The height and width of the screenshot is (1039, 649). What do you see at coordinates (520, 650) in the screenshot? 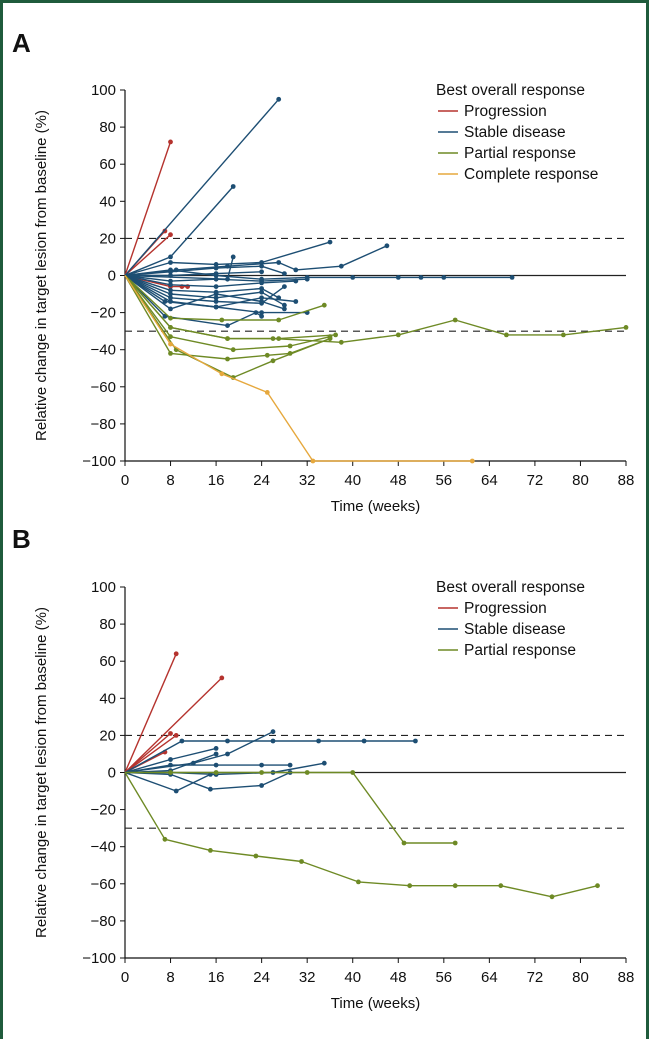
I see `legend-label-partial-response: Partial response` at bounding box center [520, 650].